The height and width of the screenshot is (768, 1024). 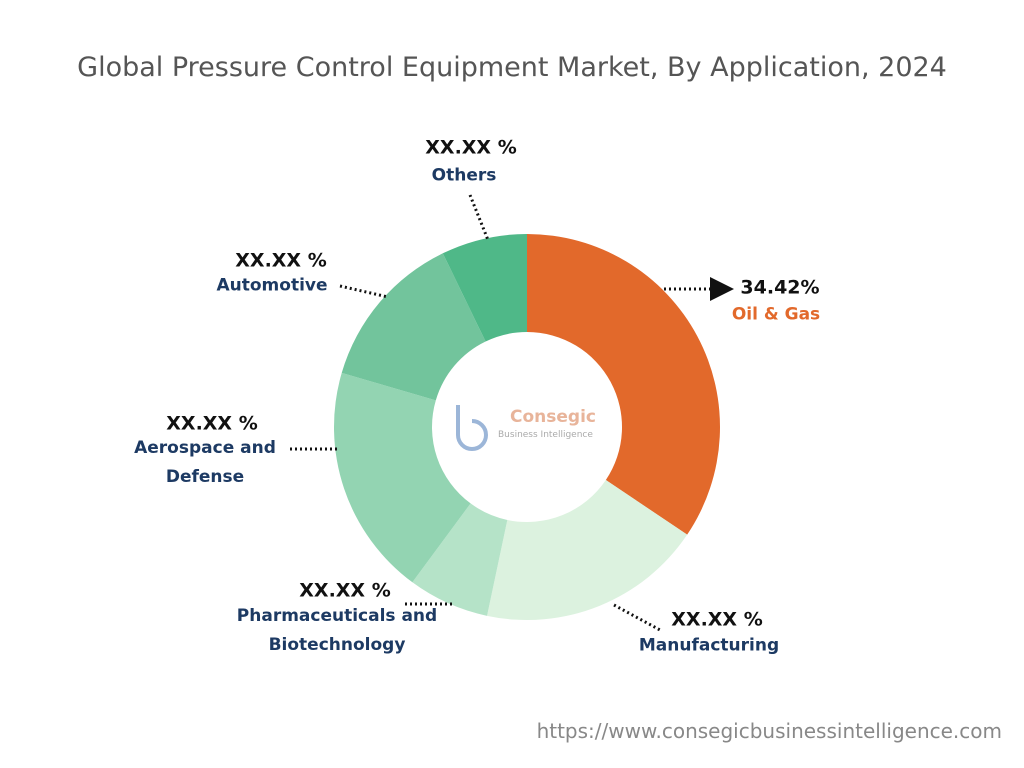 I want to click on value-label: 34.42%, so click(x=780, y=287).